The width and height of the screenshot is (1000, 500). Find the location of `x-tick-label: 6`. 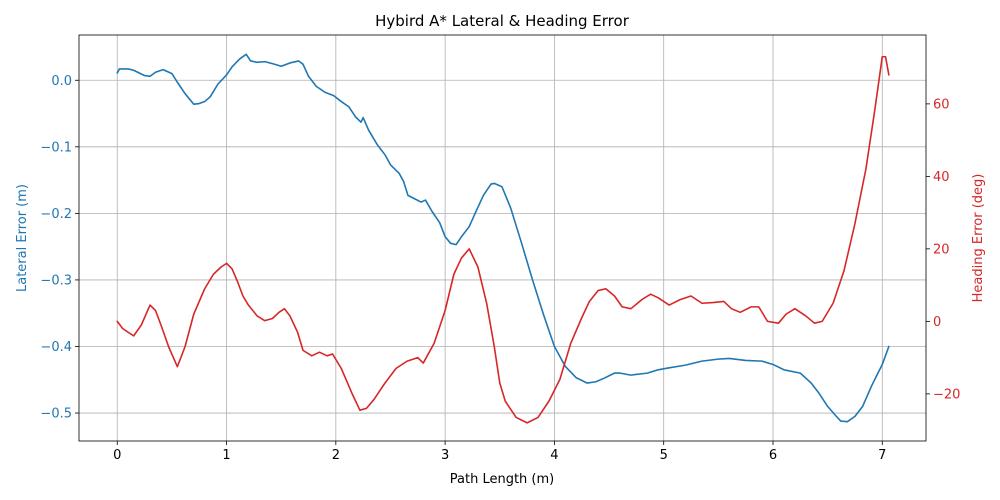

x-tick-label: 6 is located at coordinates (773, 455).